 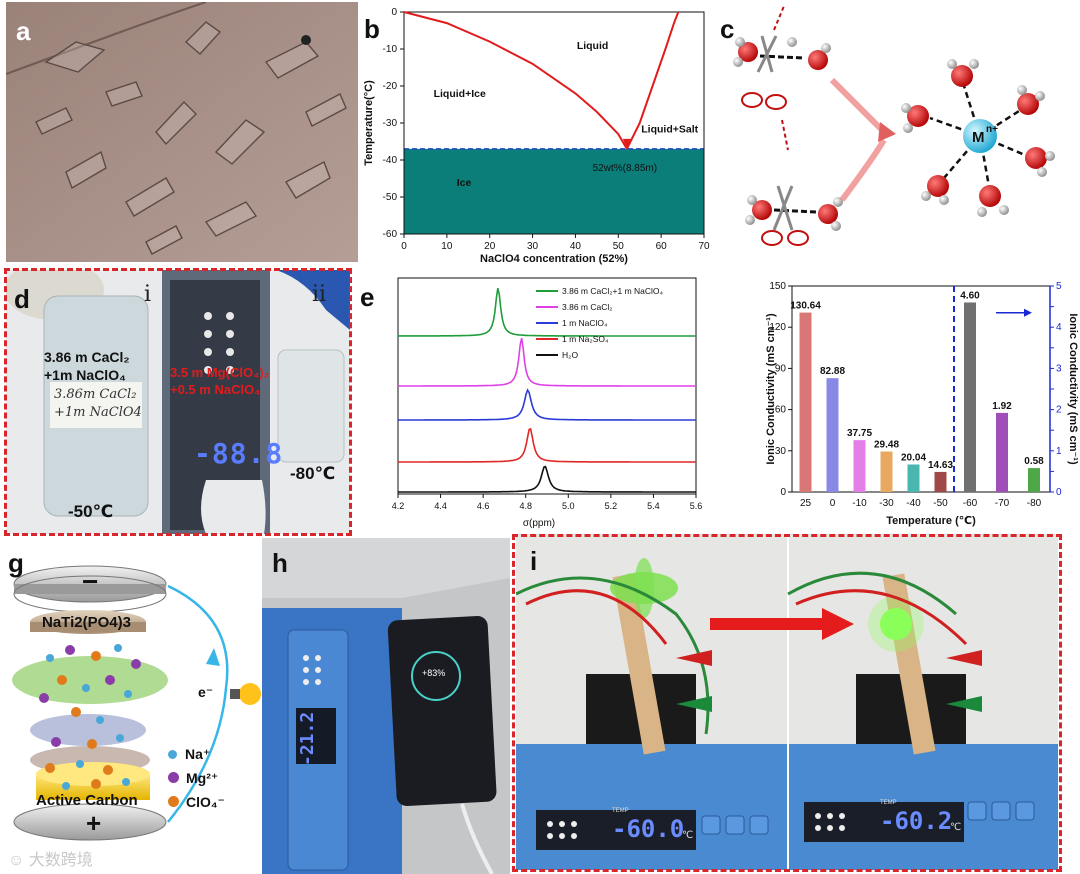 I want to click on y-tick-label: -20, so click(x=390, y=86).